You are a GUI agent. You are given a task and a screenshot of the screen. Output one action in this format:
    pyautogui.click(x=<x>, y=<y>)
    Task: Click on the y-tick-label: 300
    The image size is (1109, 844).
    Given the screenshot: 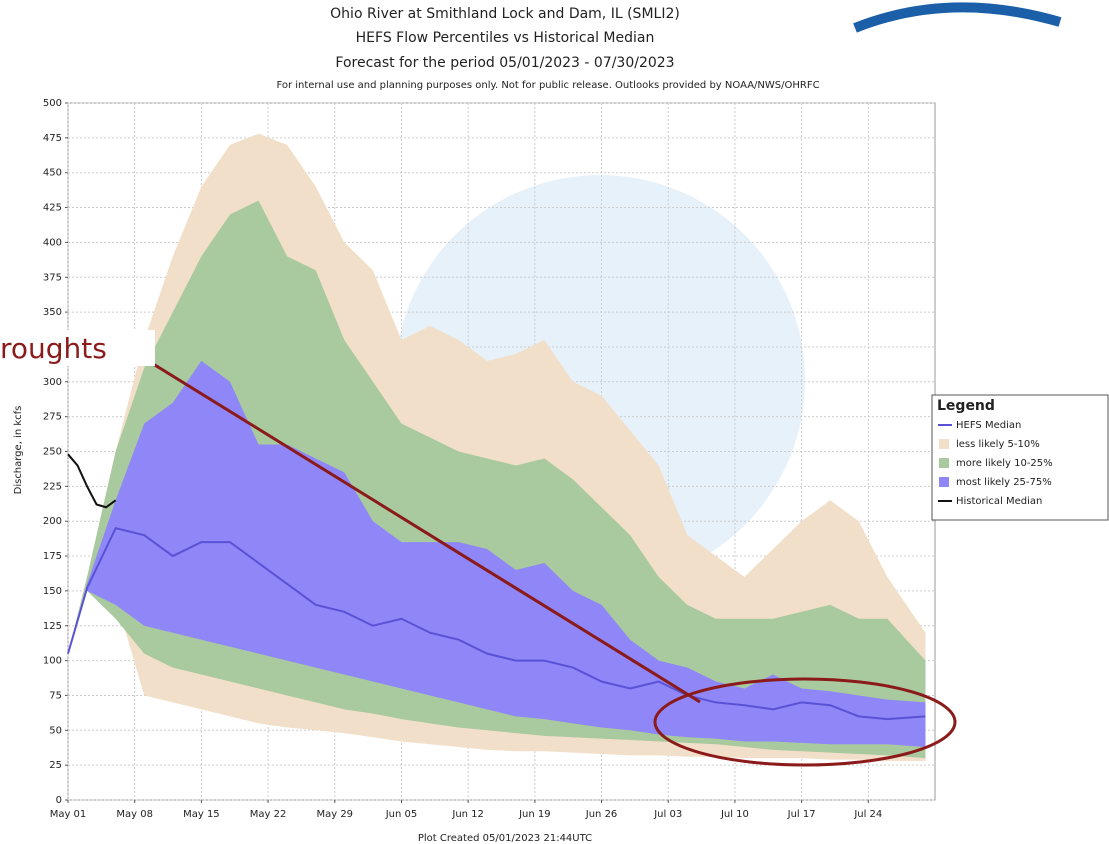 What is the action you would take?
    pyautogui.click(x=52, y=382)
    